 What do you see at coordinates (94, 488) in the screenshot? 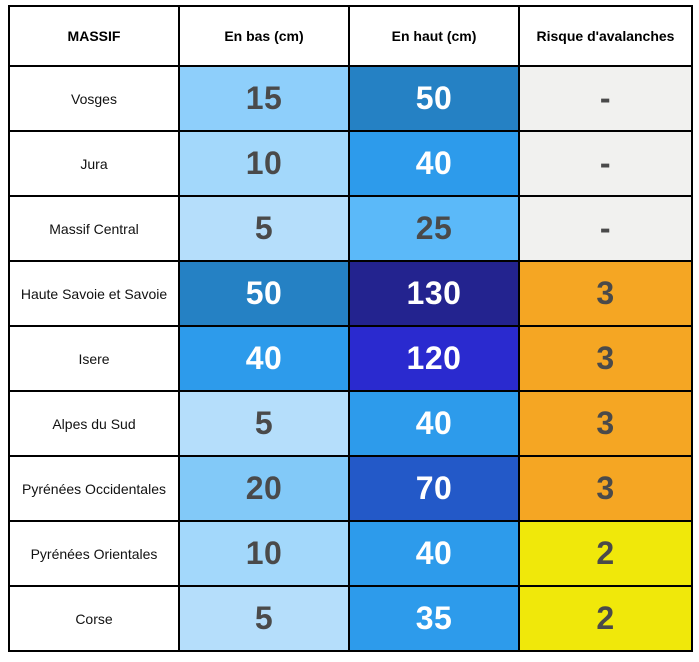
I see `massif-cell: Pyrénées Occidentales` at bounding box center [94, 488].